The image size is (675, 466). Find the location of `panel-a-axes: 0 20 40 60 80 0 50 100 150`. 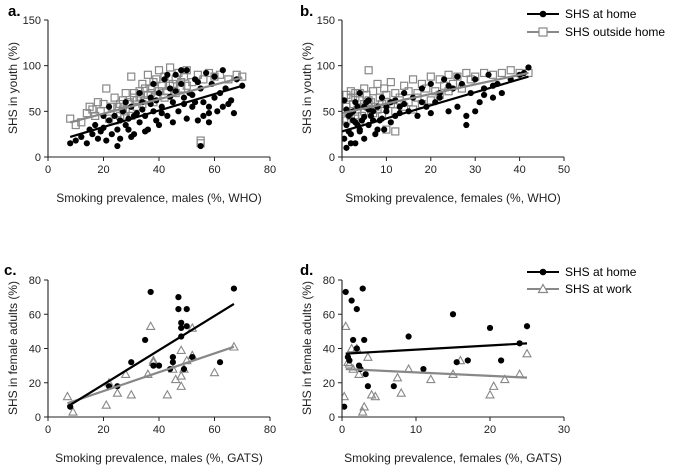

panel-a-axes: 0 20 40 60 80 0 50 100 150 is located at coordinates (149, 95).